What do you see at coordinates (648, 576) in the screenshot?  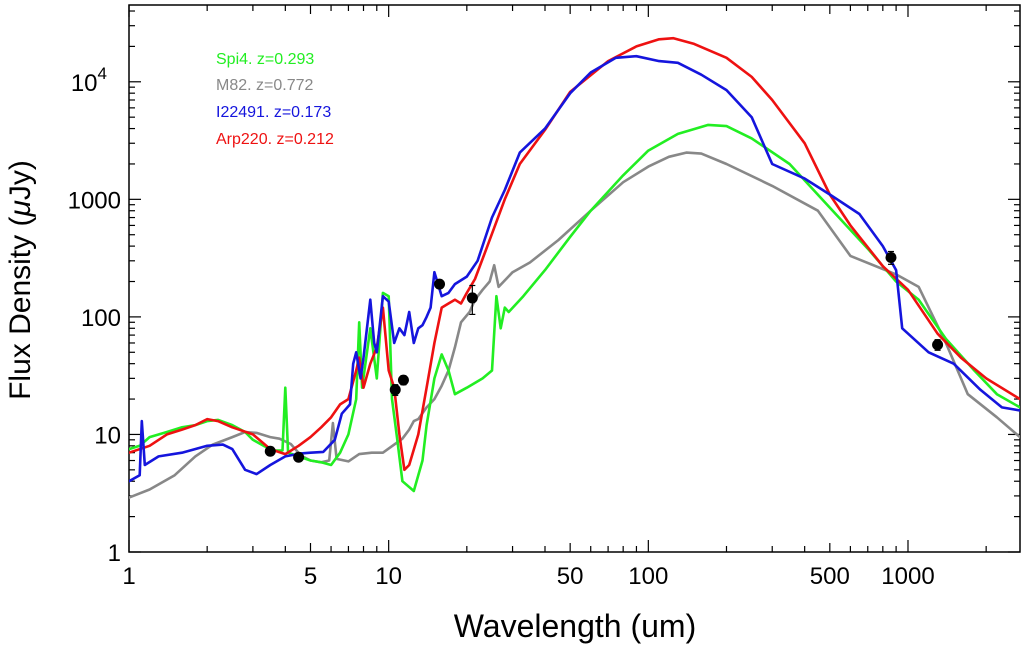 I see `x-tick-label-100: 100` at bounding box center [648, 576].